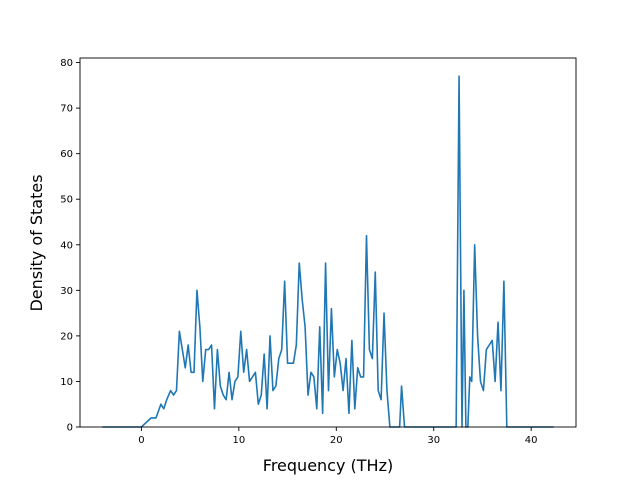 The height and width of the screenshot is (480, 640). I want to click on y-tick-label: 60, so click(66, 154).